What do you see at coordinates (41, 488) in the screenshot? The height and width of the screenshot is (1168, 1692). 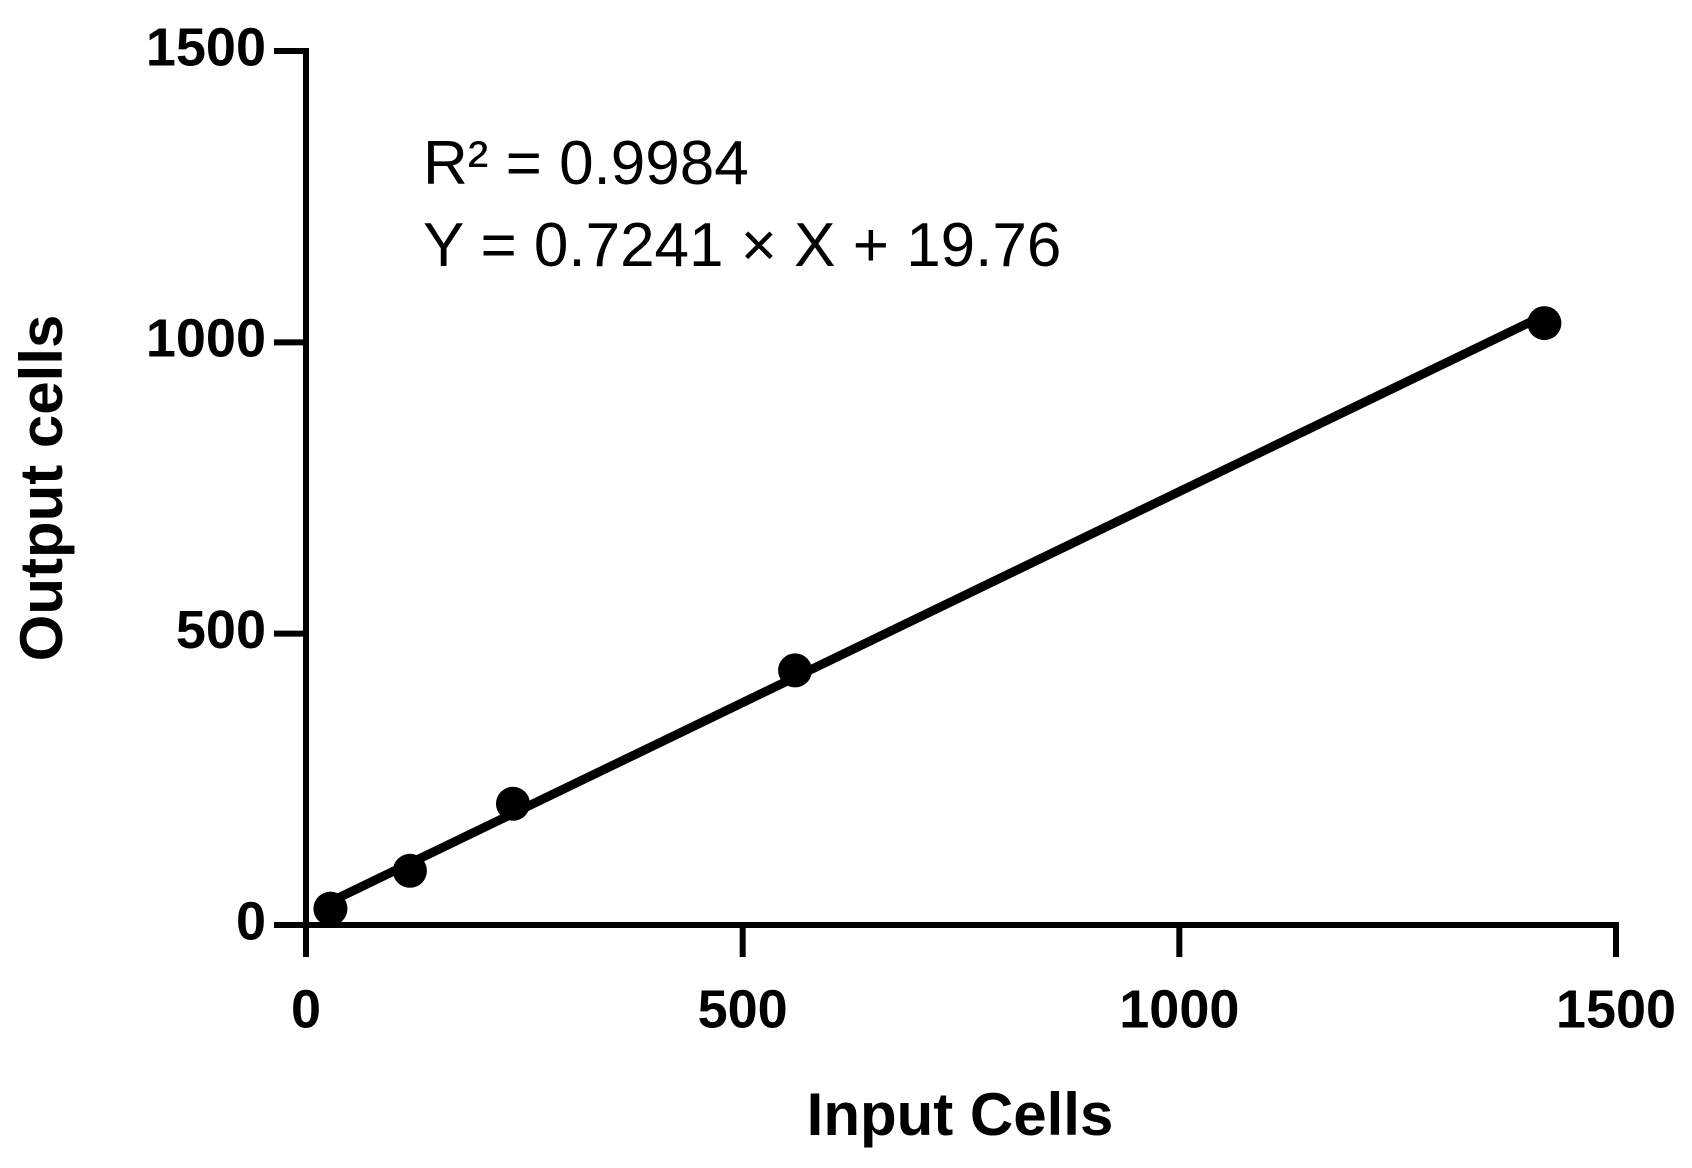 I see `y-axis-title: Output cells` at bounding box center [41, 488].